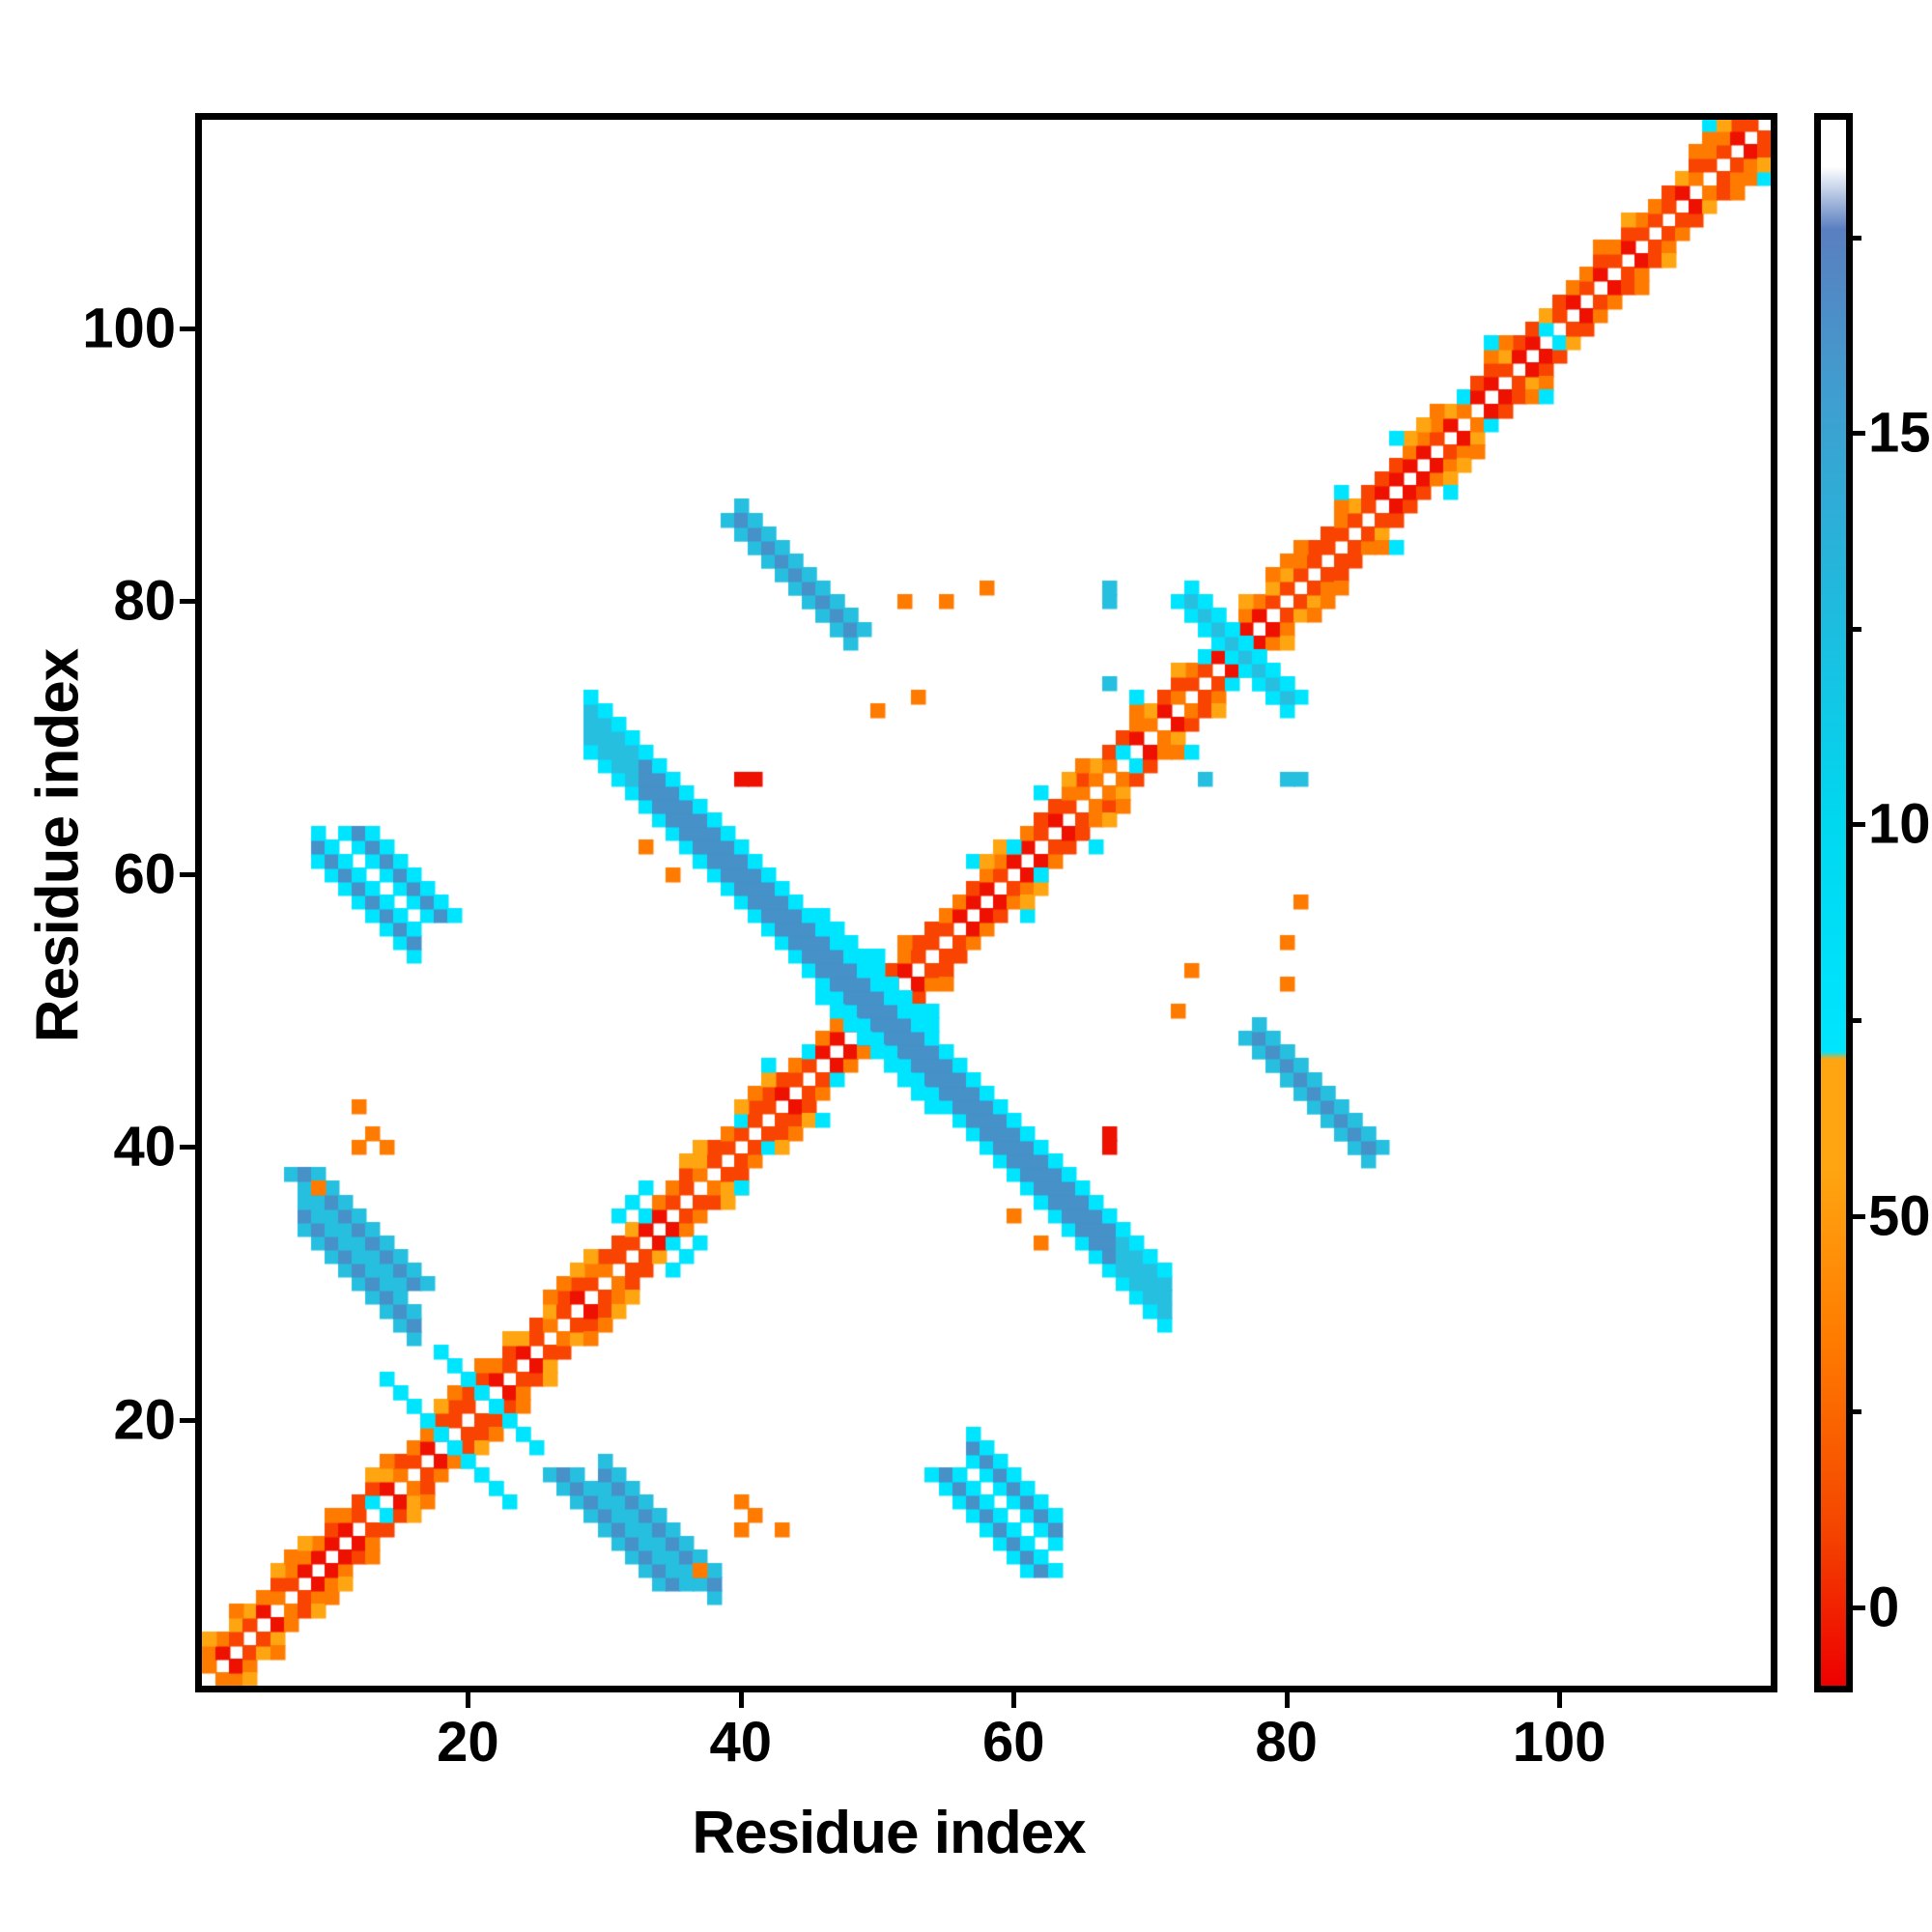 The width and height of the screenshot is (1932, 1932). What do you see at coordinates (58, 845) in the screenshot?
I see `y-axis-title: Residue index` at bounding box center [58, 845].